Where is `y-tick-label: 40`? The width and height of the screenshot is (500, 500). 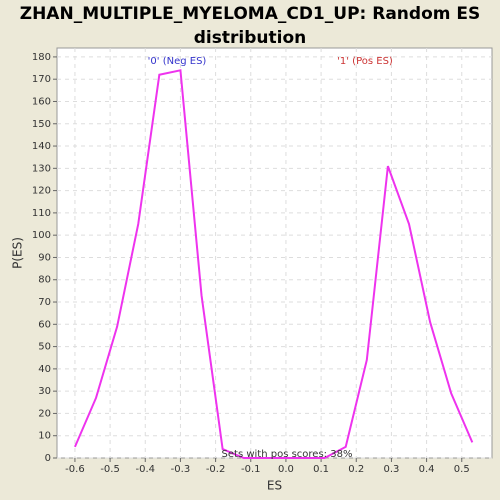
y-tick-label: 40 is located at coordinates (44, 369).